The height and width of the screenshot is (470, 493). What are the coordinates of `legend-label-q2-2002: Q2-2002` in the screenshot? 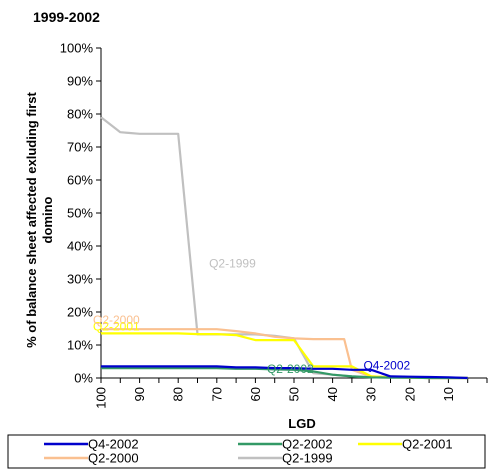 It's located at (307, 444).